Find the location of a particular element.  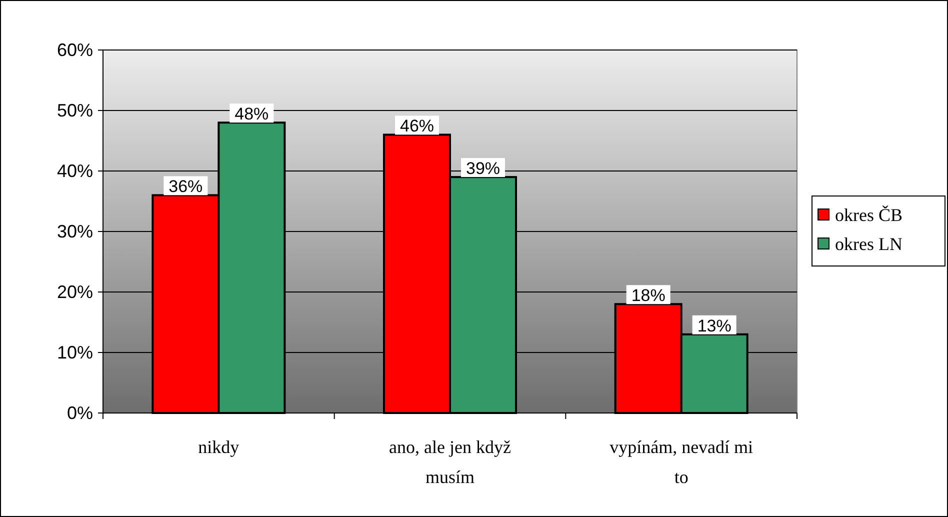

data-label: 48% is located at coordinates (251, 114).